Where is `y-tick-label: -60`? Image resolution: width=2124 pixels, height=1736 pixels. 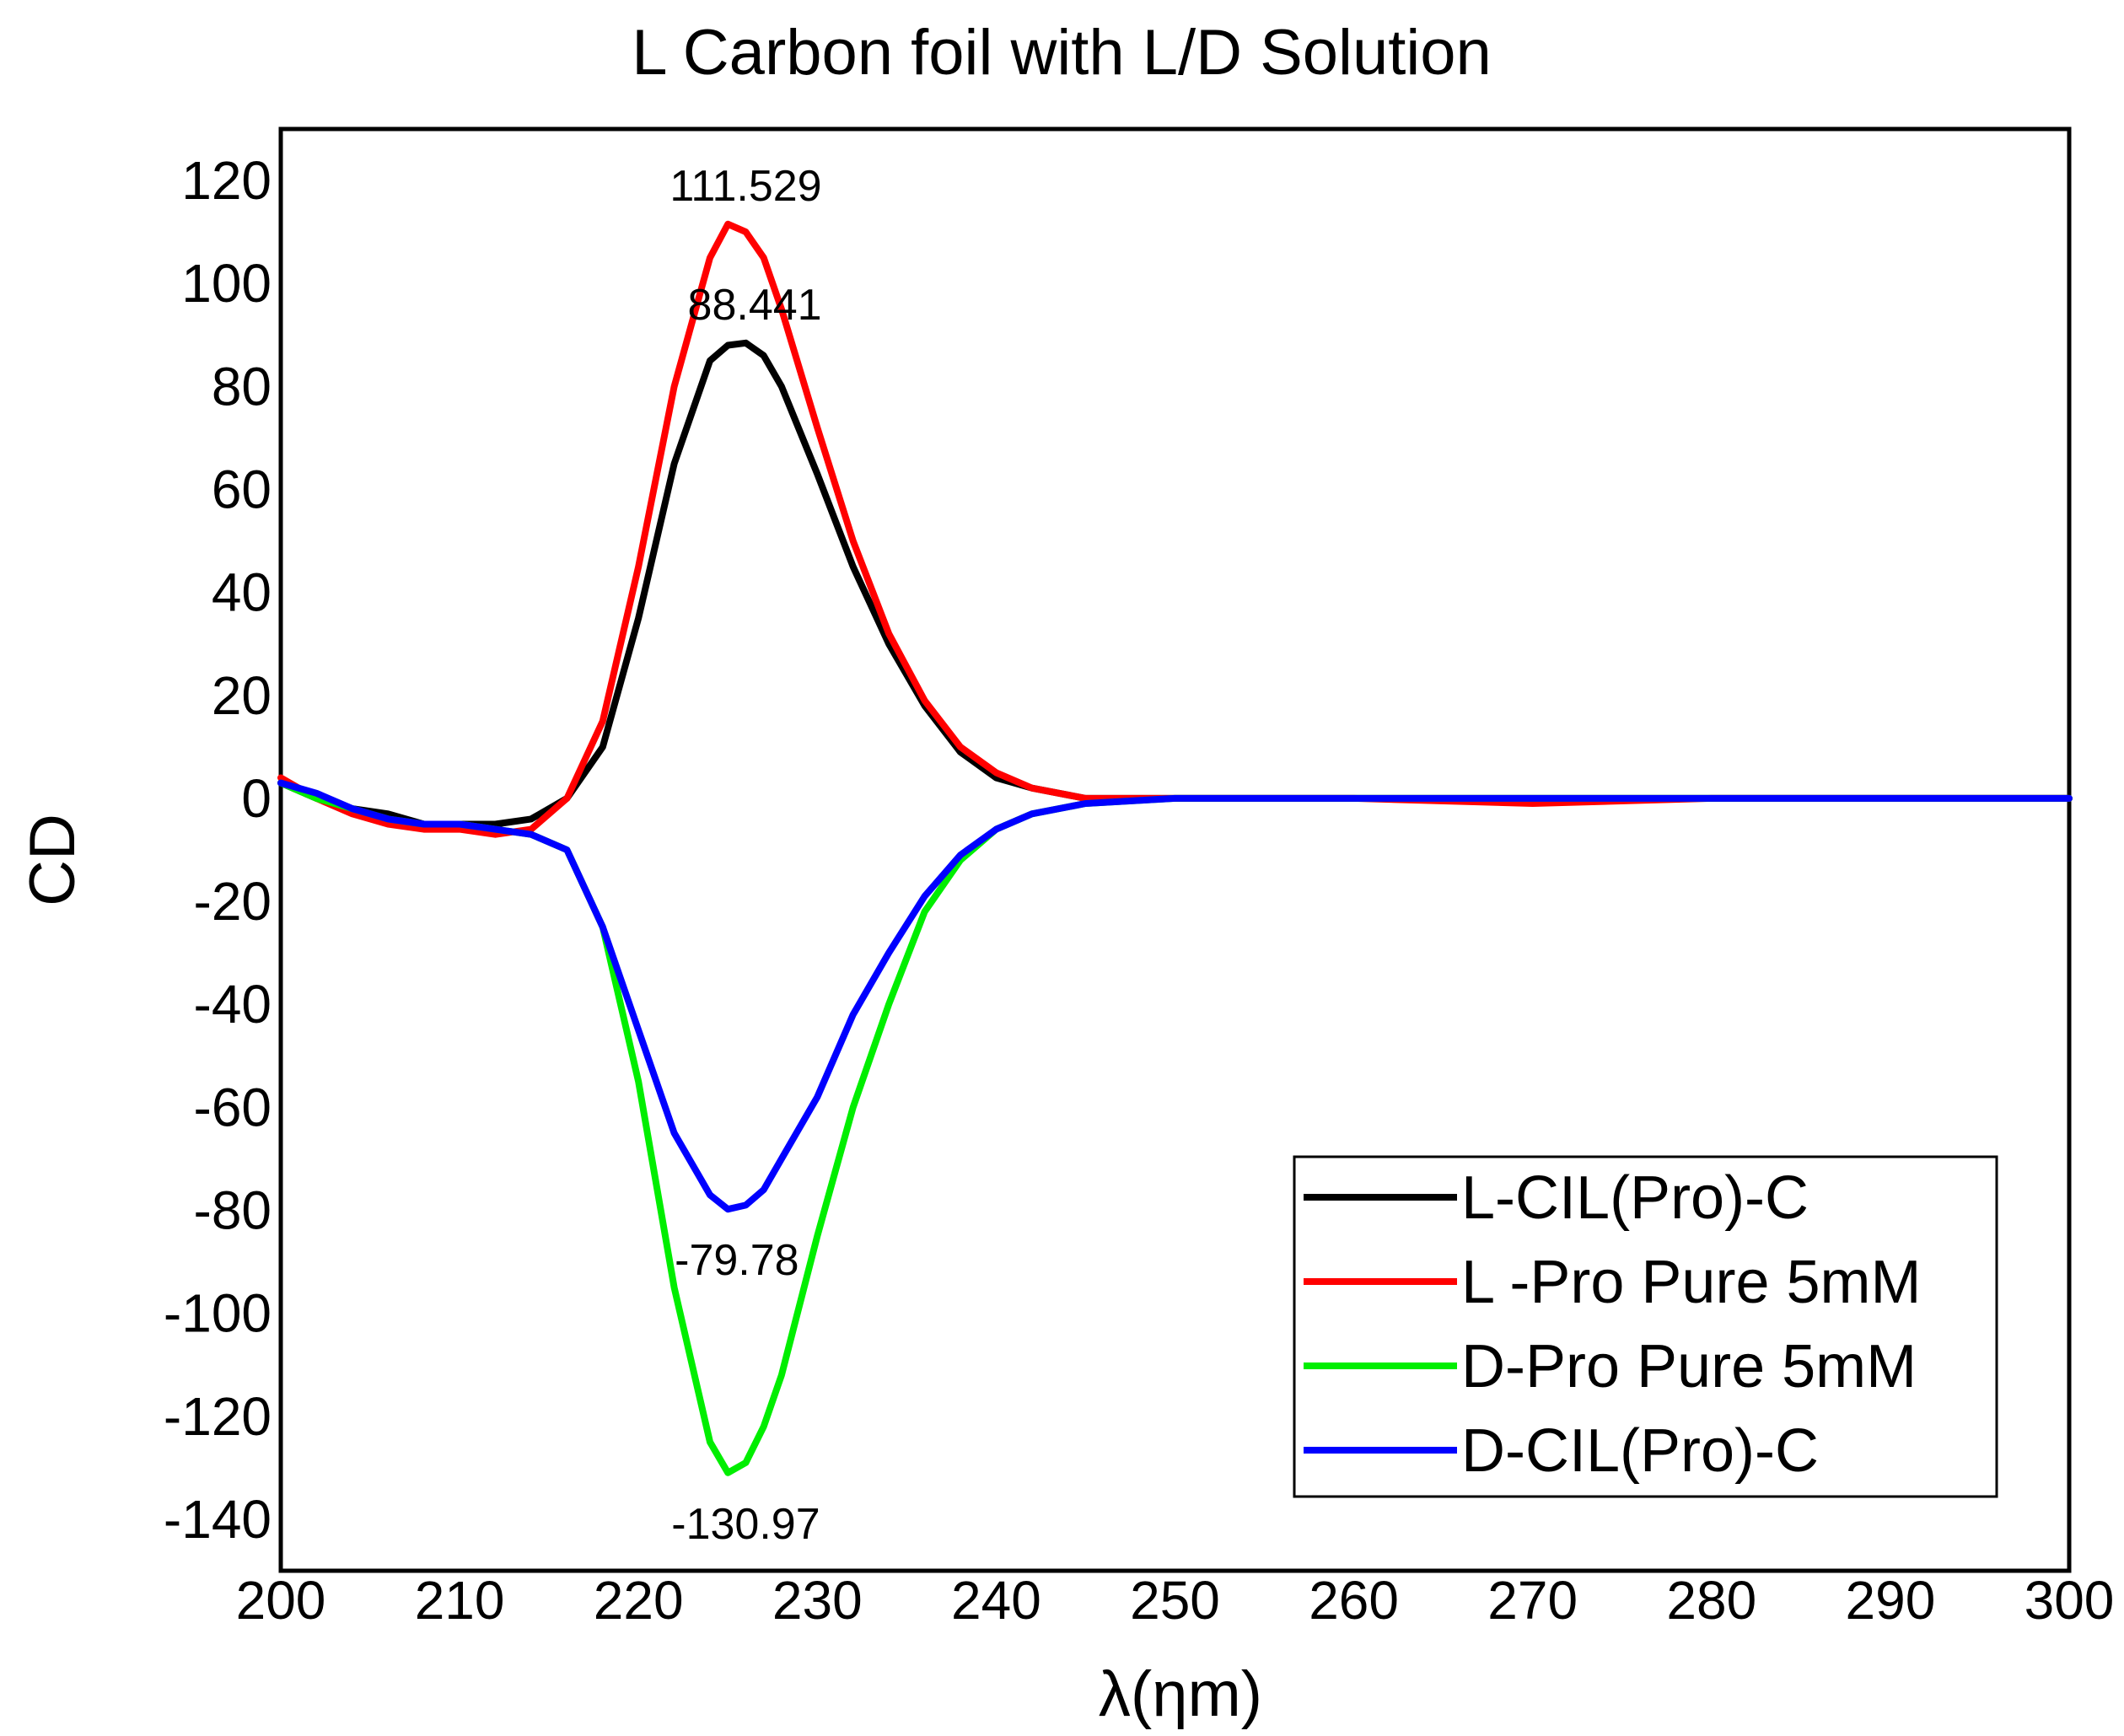
y-tick-label: -60 is located at coordinates (233, 1107).